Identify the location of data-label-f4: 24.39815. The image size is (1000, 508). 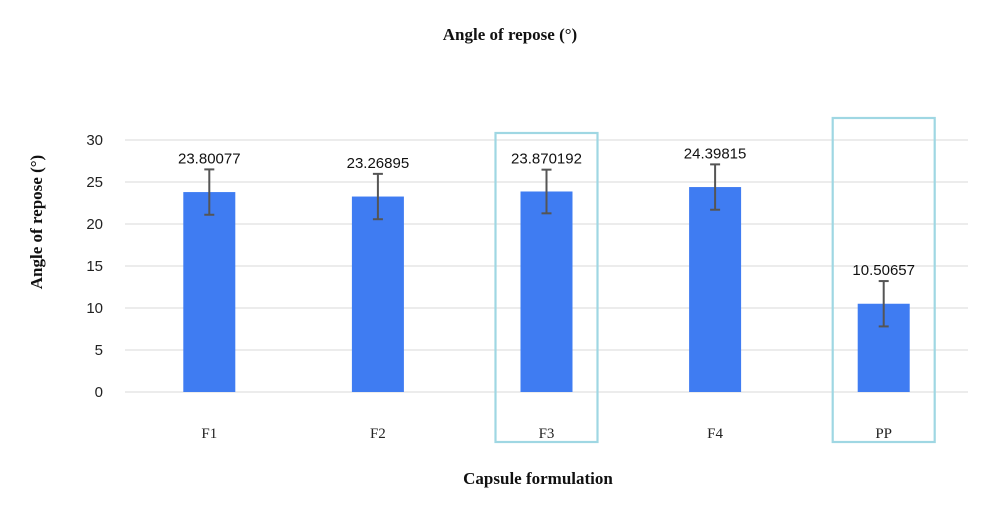
(715, 153).